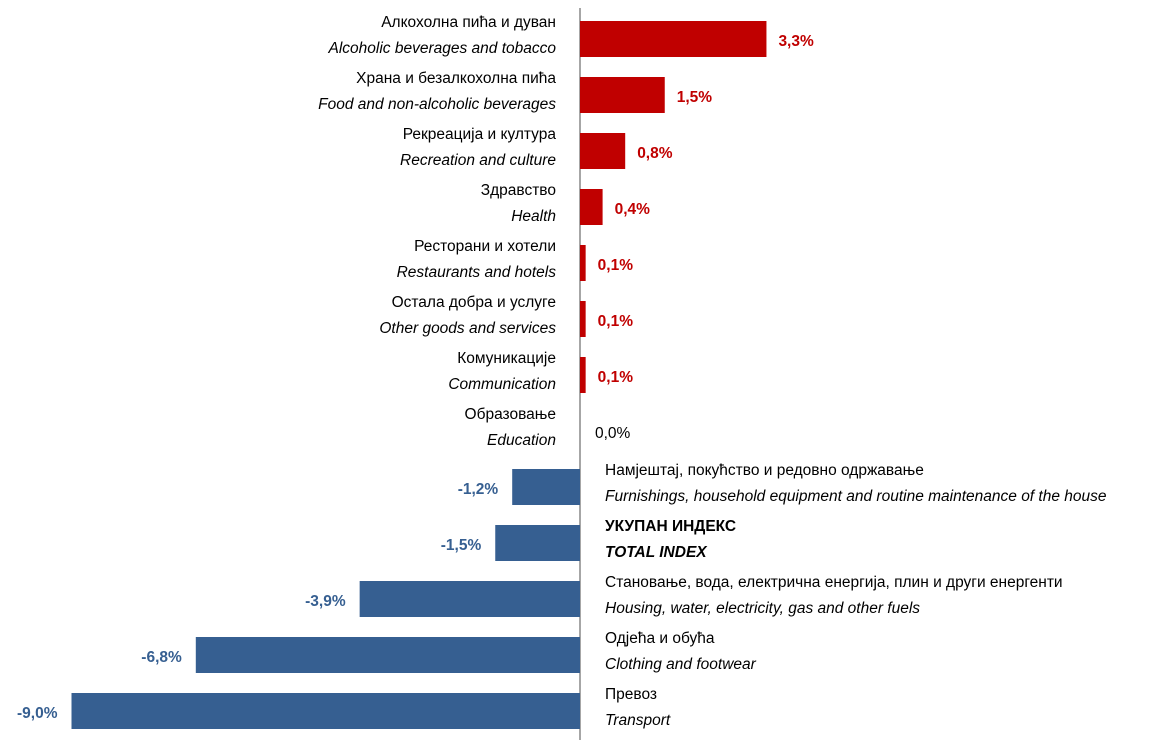 The width and height of the screenshot is (1171, 740). I want to click on value-label: -3,9%, so click(325, 601).